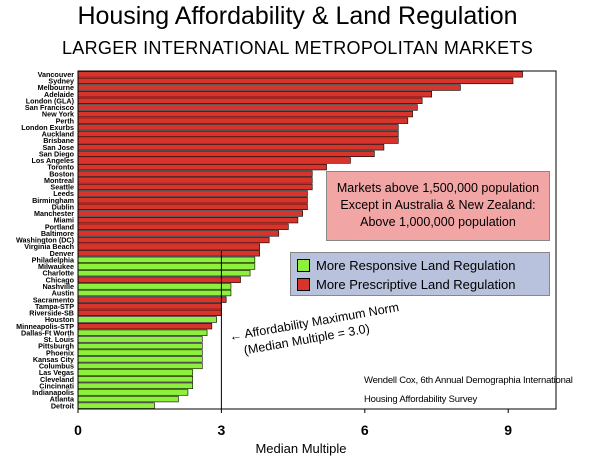 The image size is (595, 458). What do you see at coordinates (47, 332) in the screenshot?
I see `category-label: Dallas-Ft Worth` at bounding box center [47, 332].